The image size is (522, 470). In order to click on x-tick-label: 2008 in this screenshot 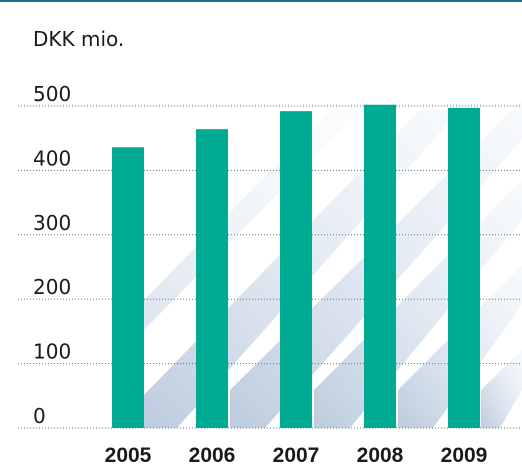, I will do `click(380, 455)`.